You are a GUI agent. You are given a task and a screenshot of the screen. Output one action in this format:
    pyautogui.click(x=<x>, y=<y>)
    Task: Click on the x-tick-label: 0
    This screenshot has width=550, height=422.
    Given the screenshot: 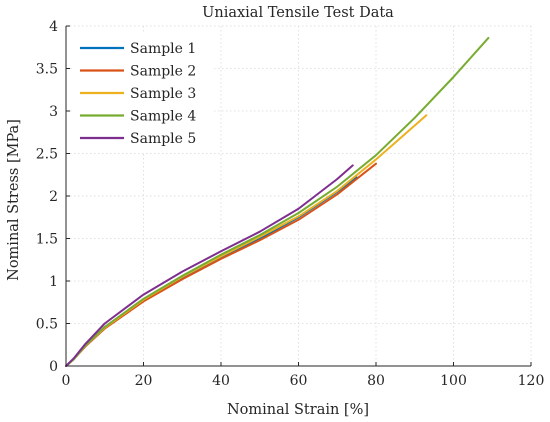 What is the action you would take?
    pyautogui.click(x=66, y=381)
    